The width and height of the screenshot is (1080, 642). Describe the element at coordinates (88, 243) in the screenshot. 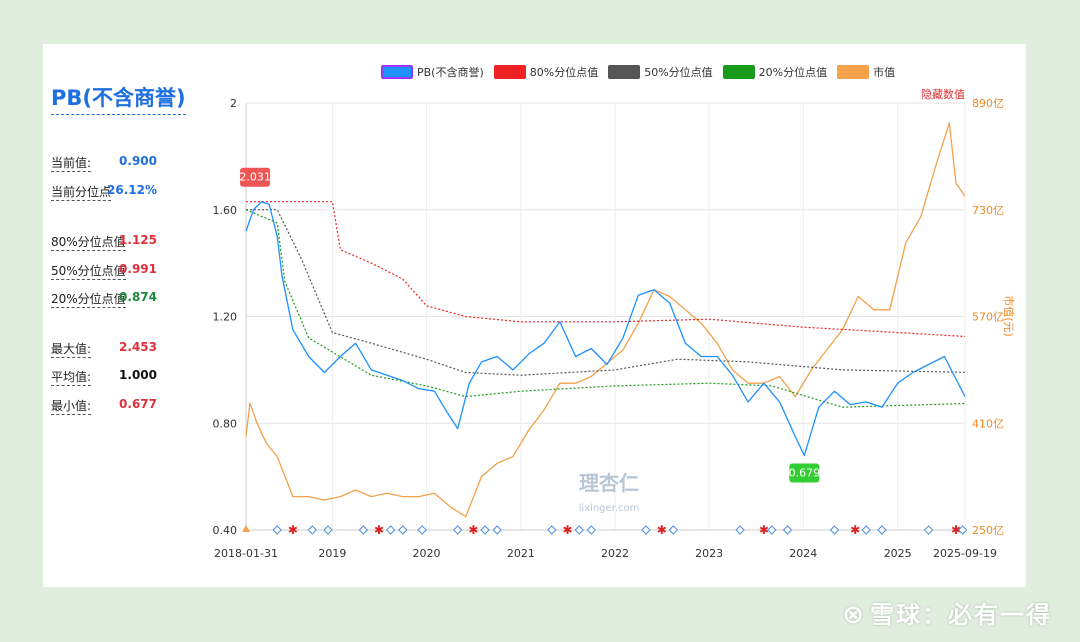

I see `stat-label: 80%分位点值` at that location.